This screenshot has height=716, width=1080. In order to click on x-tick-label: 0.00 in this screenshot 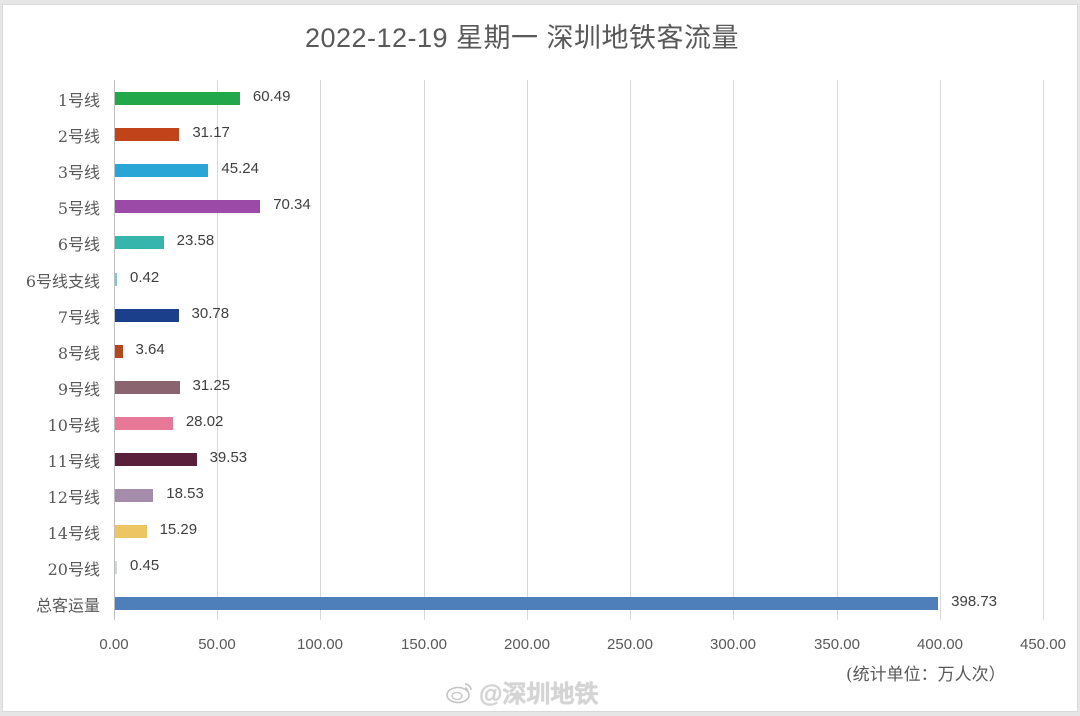, I will do `click(114, 644)`.